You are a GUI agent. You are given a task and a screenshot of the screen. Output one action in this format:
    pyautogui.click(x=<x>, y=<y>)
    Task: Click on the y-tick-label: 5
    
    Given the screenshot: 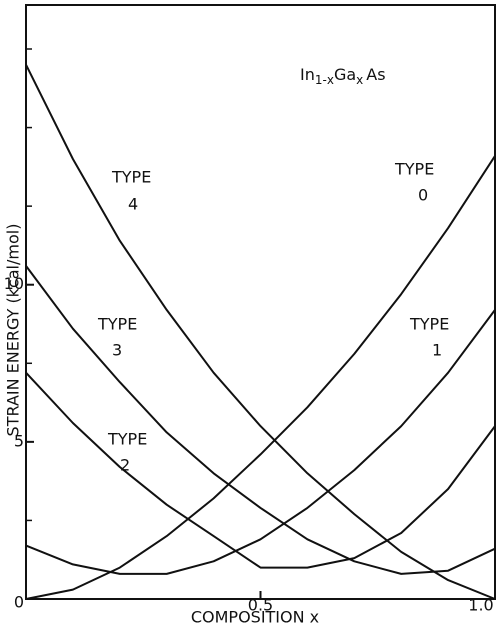 What is the action you would take?
    pyautogui.click(x=19, y=440)
    